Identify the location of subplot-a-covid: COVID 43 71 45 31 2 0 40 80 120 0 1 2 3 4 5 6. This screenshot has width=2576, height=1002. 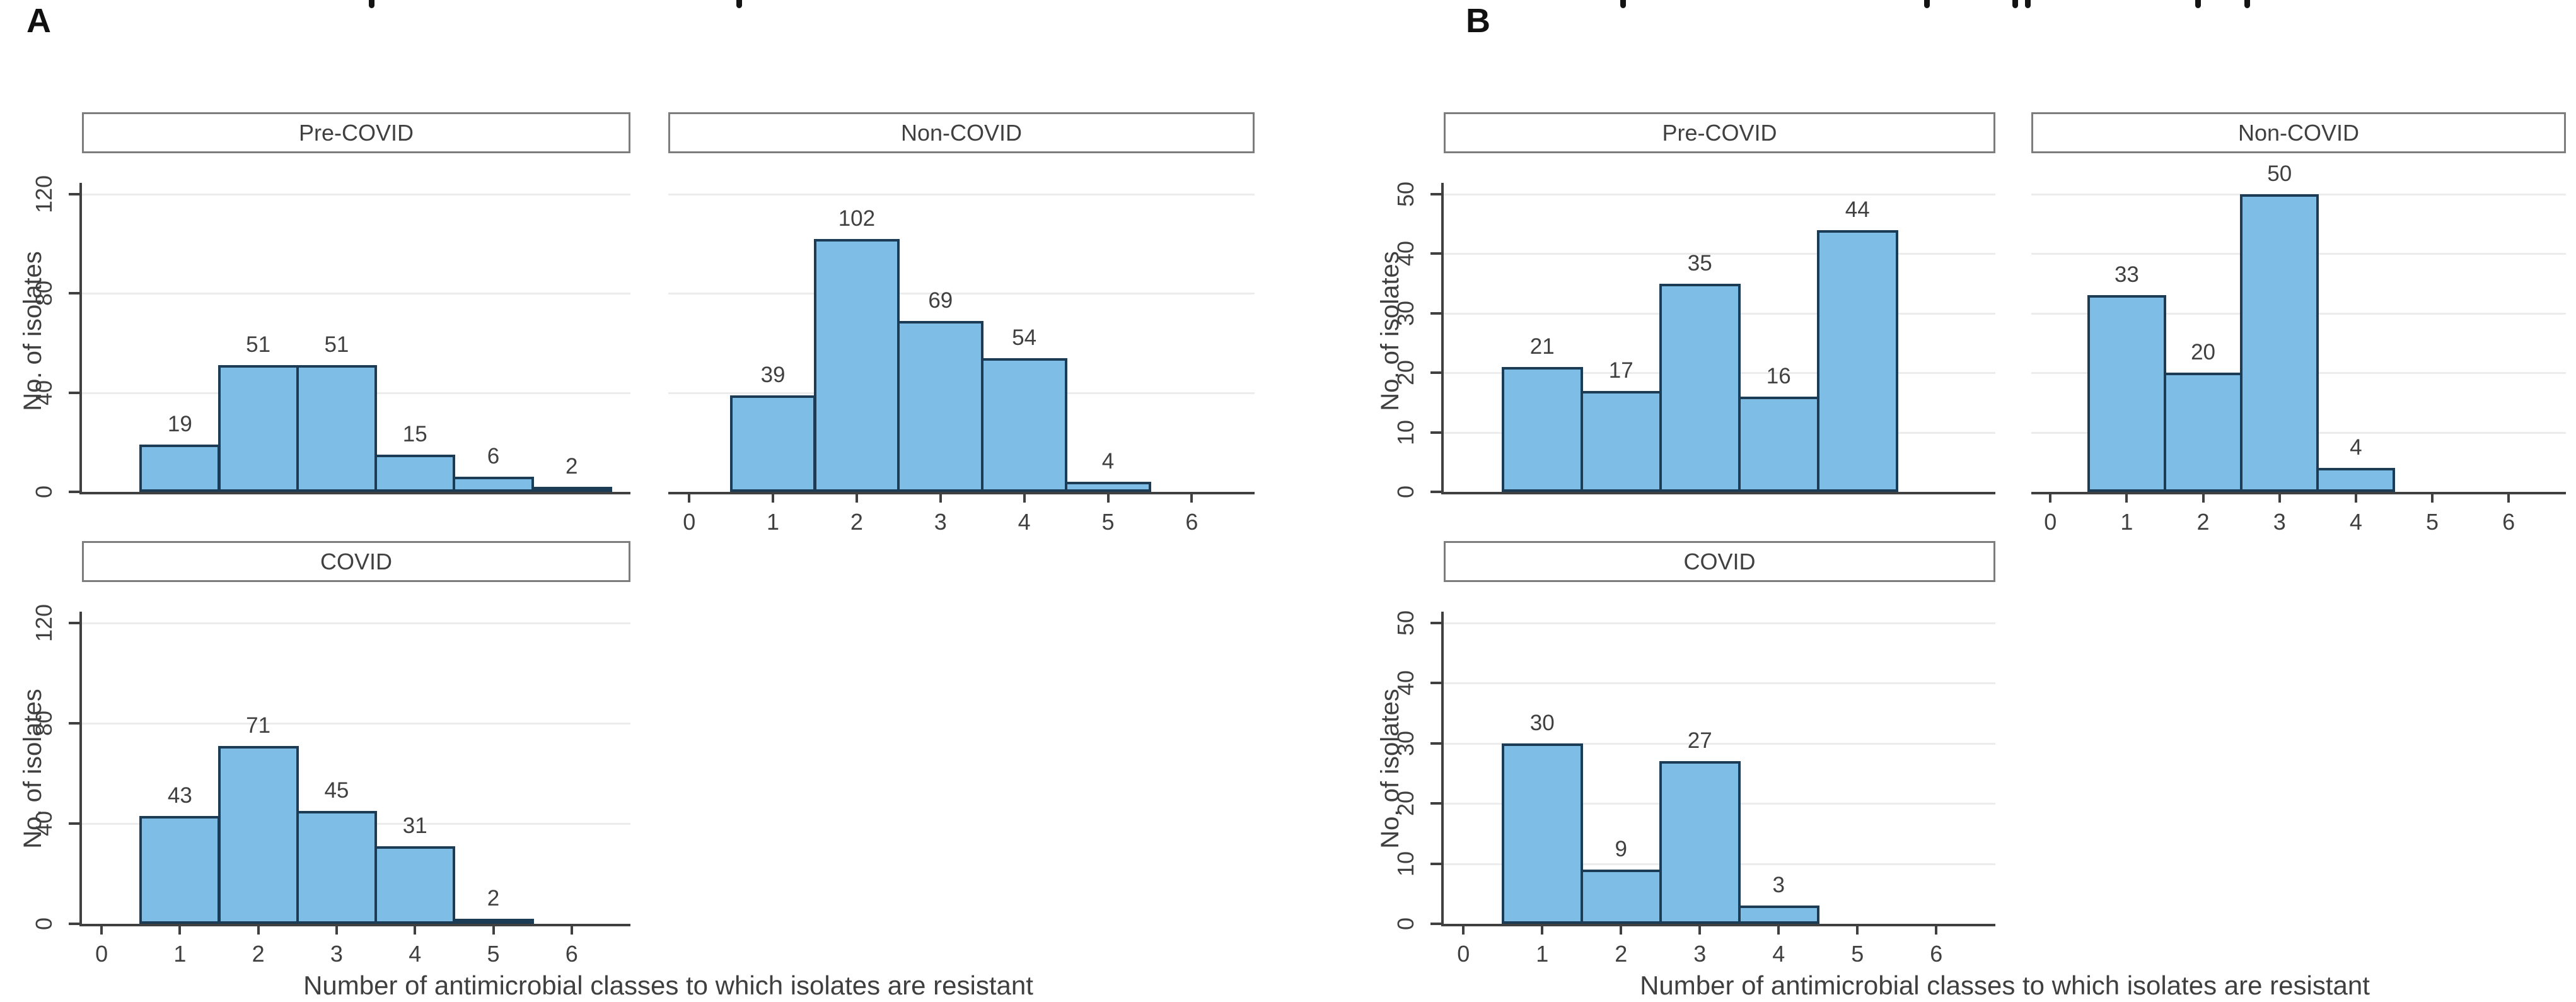
(330, 753).